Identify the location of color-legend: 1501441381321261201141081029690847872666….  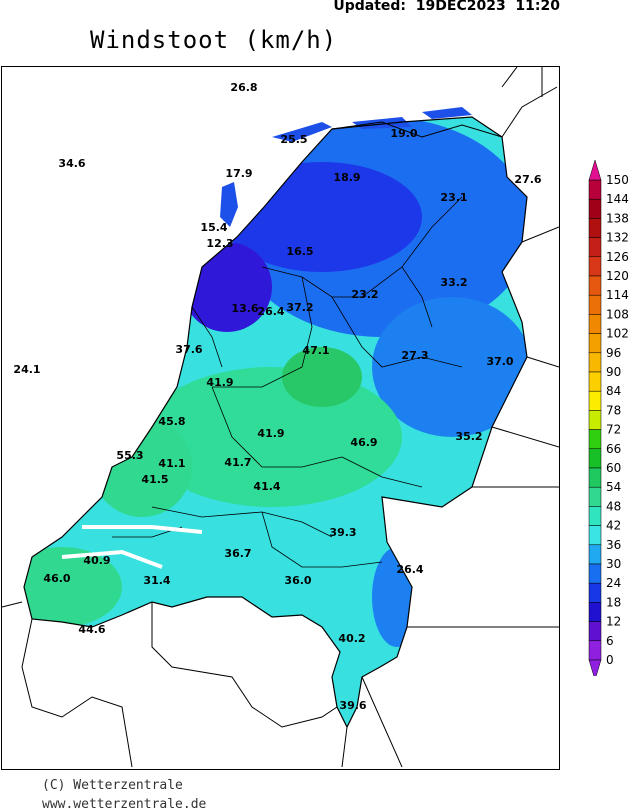
(608, 417).